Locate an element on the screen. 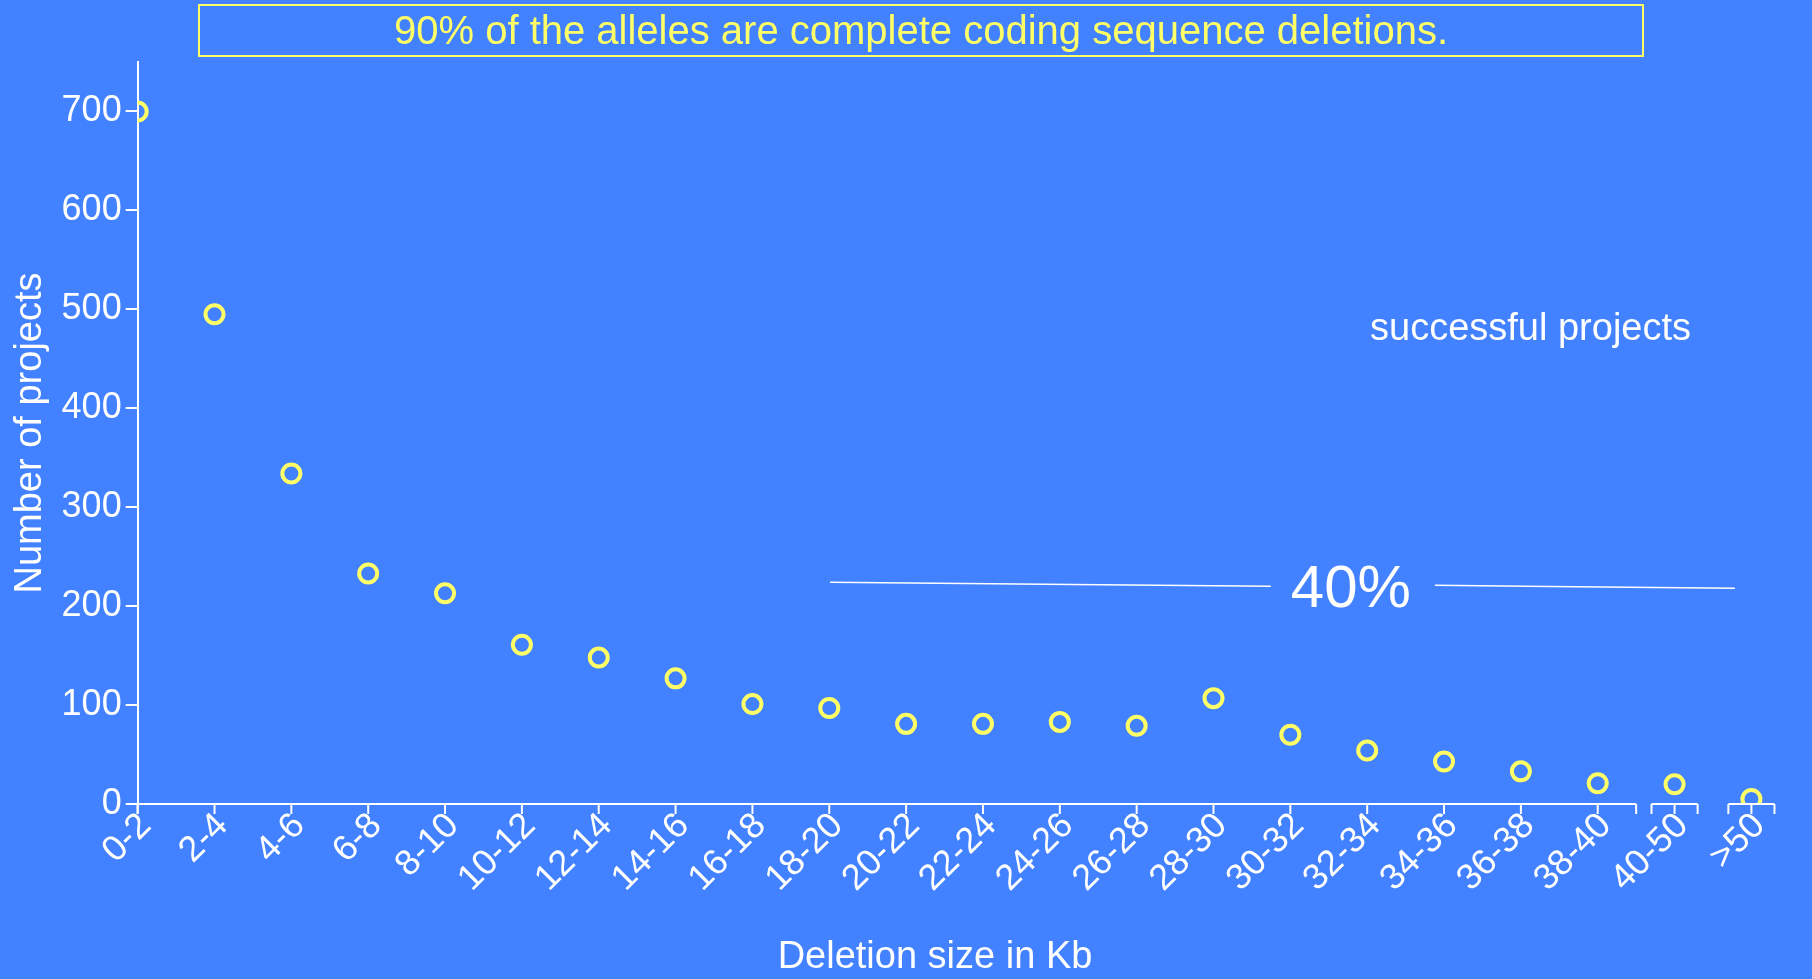  x-tick-label: 4-6 is located at coordinates (279, 836).